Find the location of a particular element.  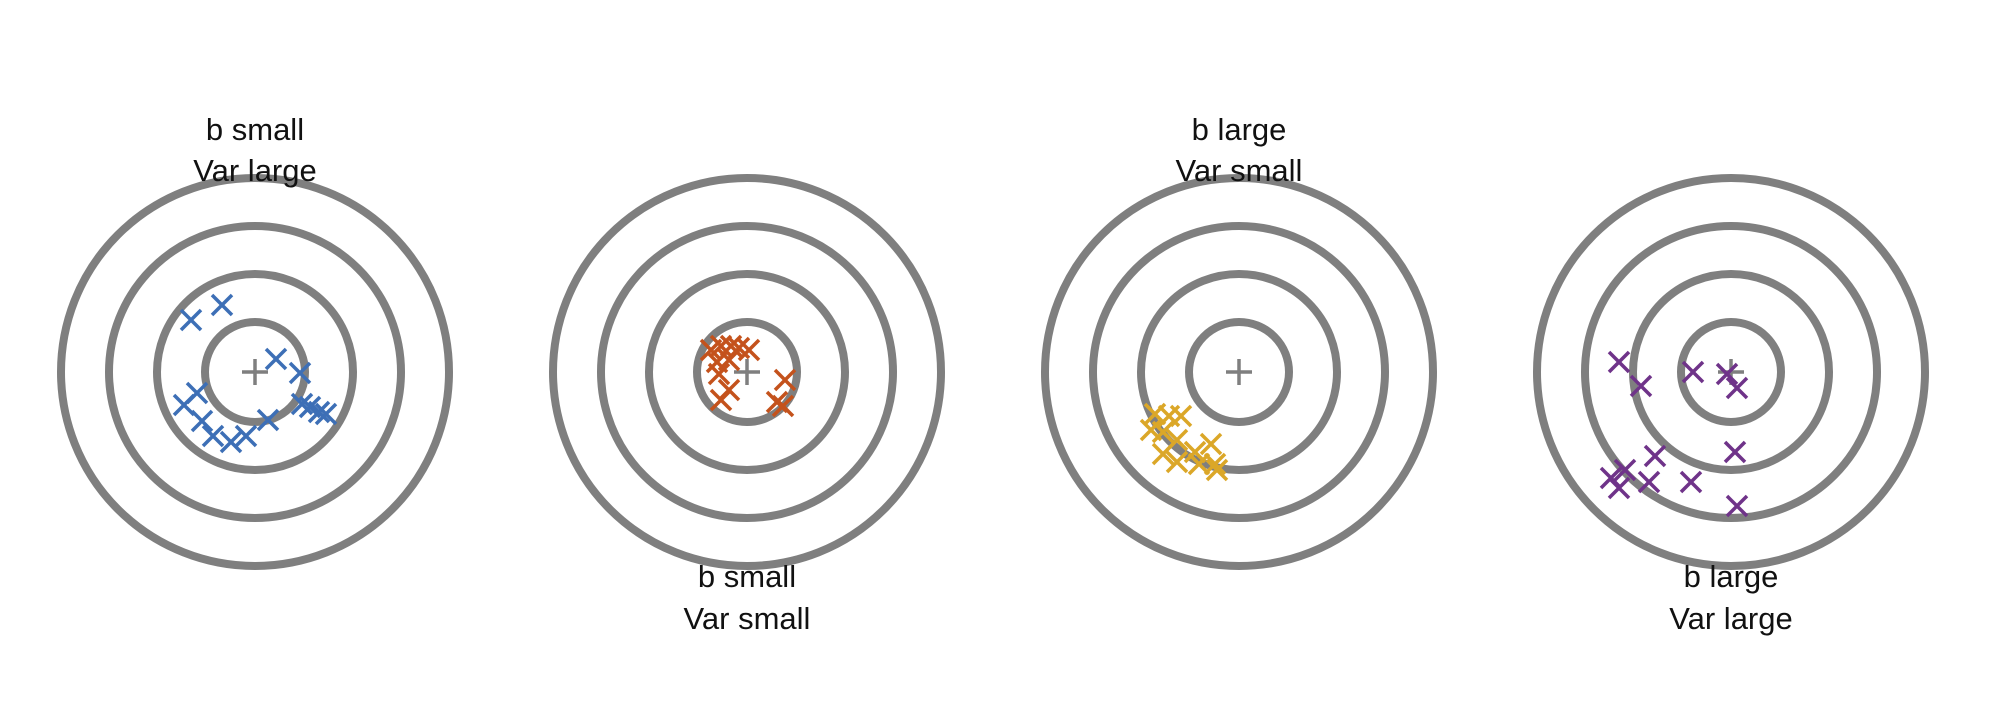

target-b-small-var-small: b small Var small is located at coordinates (747, 405).